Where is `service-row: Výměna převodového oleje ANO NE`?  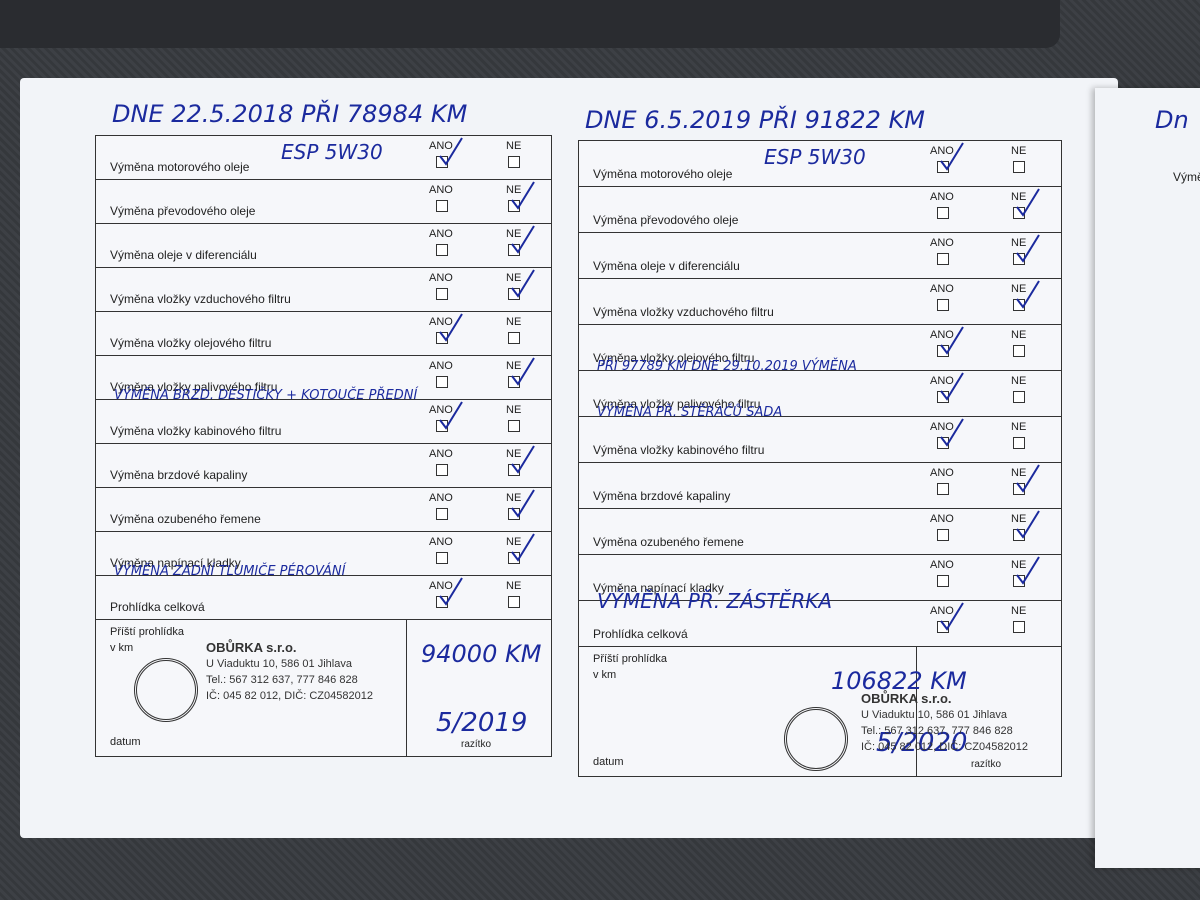
service-row: Výměna převodového oleje ANO NE is located at coordinates (820, 210).